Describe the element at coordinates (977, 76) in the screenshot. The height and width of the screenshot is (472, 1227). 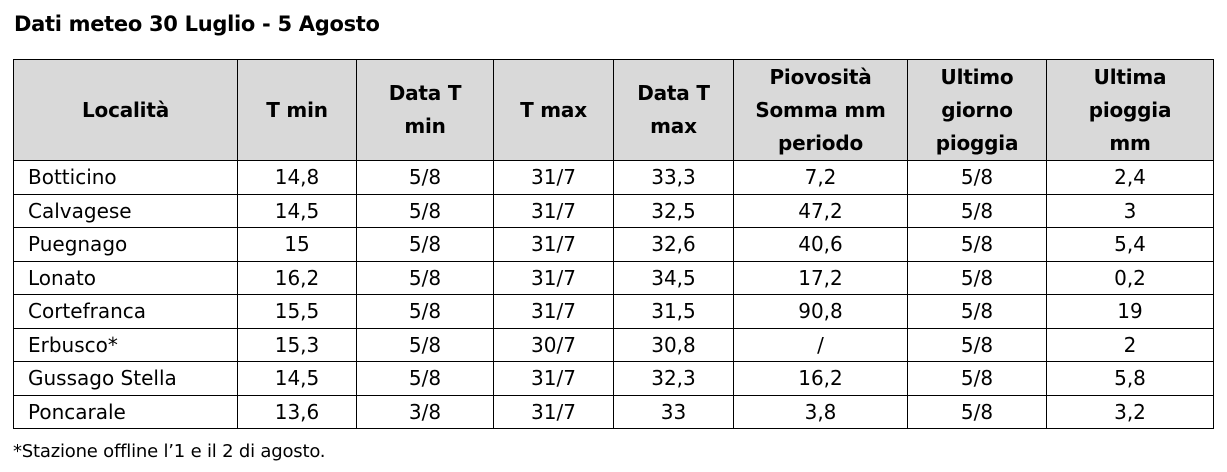
I see `column-header-line: Ultimo` at that location.